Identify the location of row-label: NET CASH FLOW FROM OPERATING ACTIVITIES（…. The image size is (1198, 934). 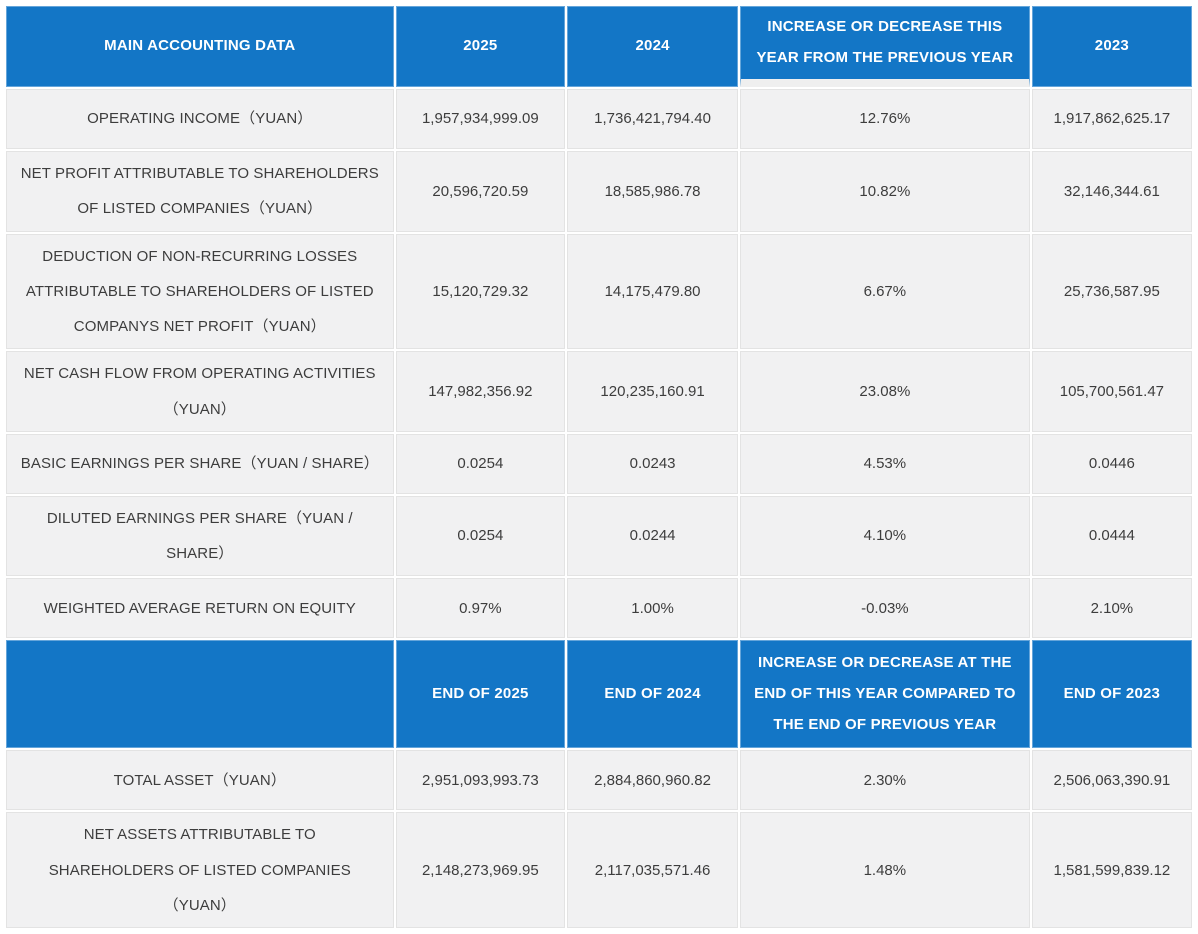
(200, 391).